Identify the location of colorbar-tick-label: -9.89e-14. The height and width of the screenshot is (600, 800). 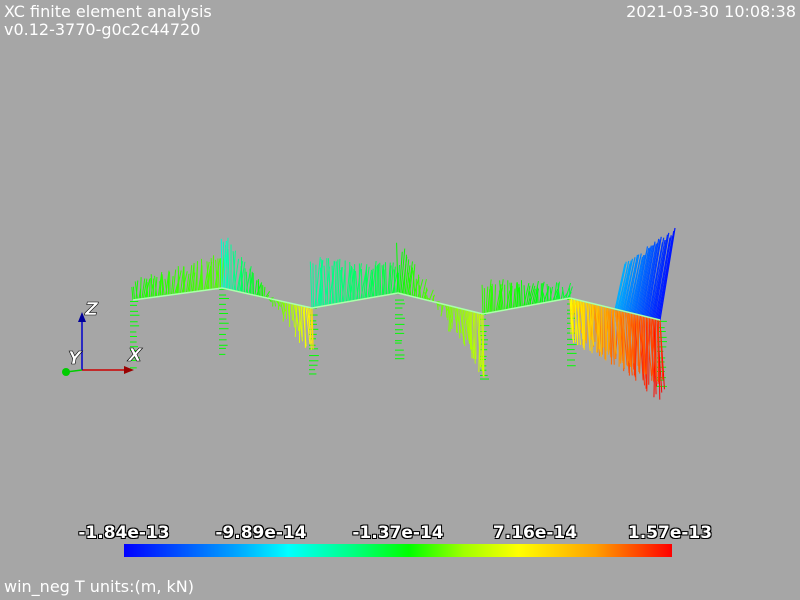
(261, 533).